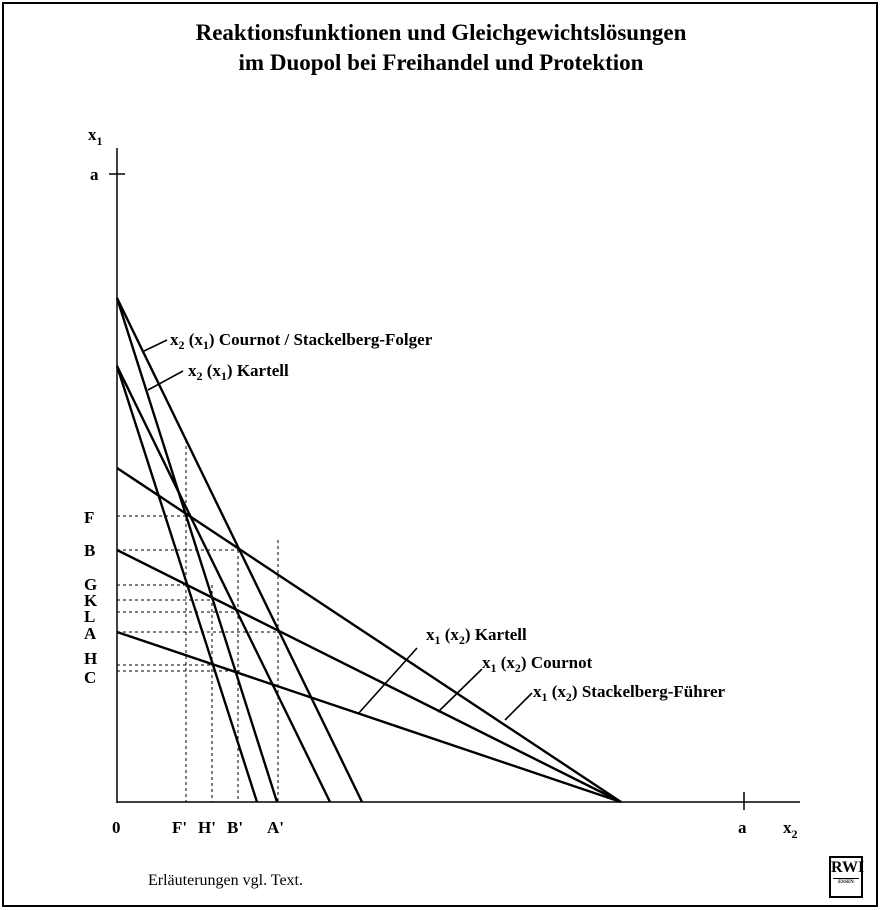 The image size is (882, 910). What do you see at coordinates (537, 664) in the screenshot?
I see `label-x1-cournot: x1 (x2) Cournot` at bounding box center [537, 664].